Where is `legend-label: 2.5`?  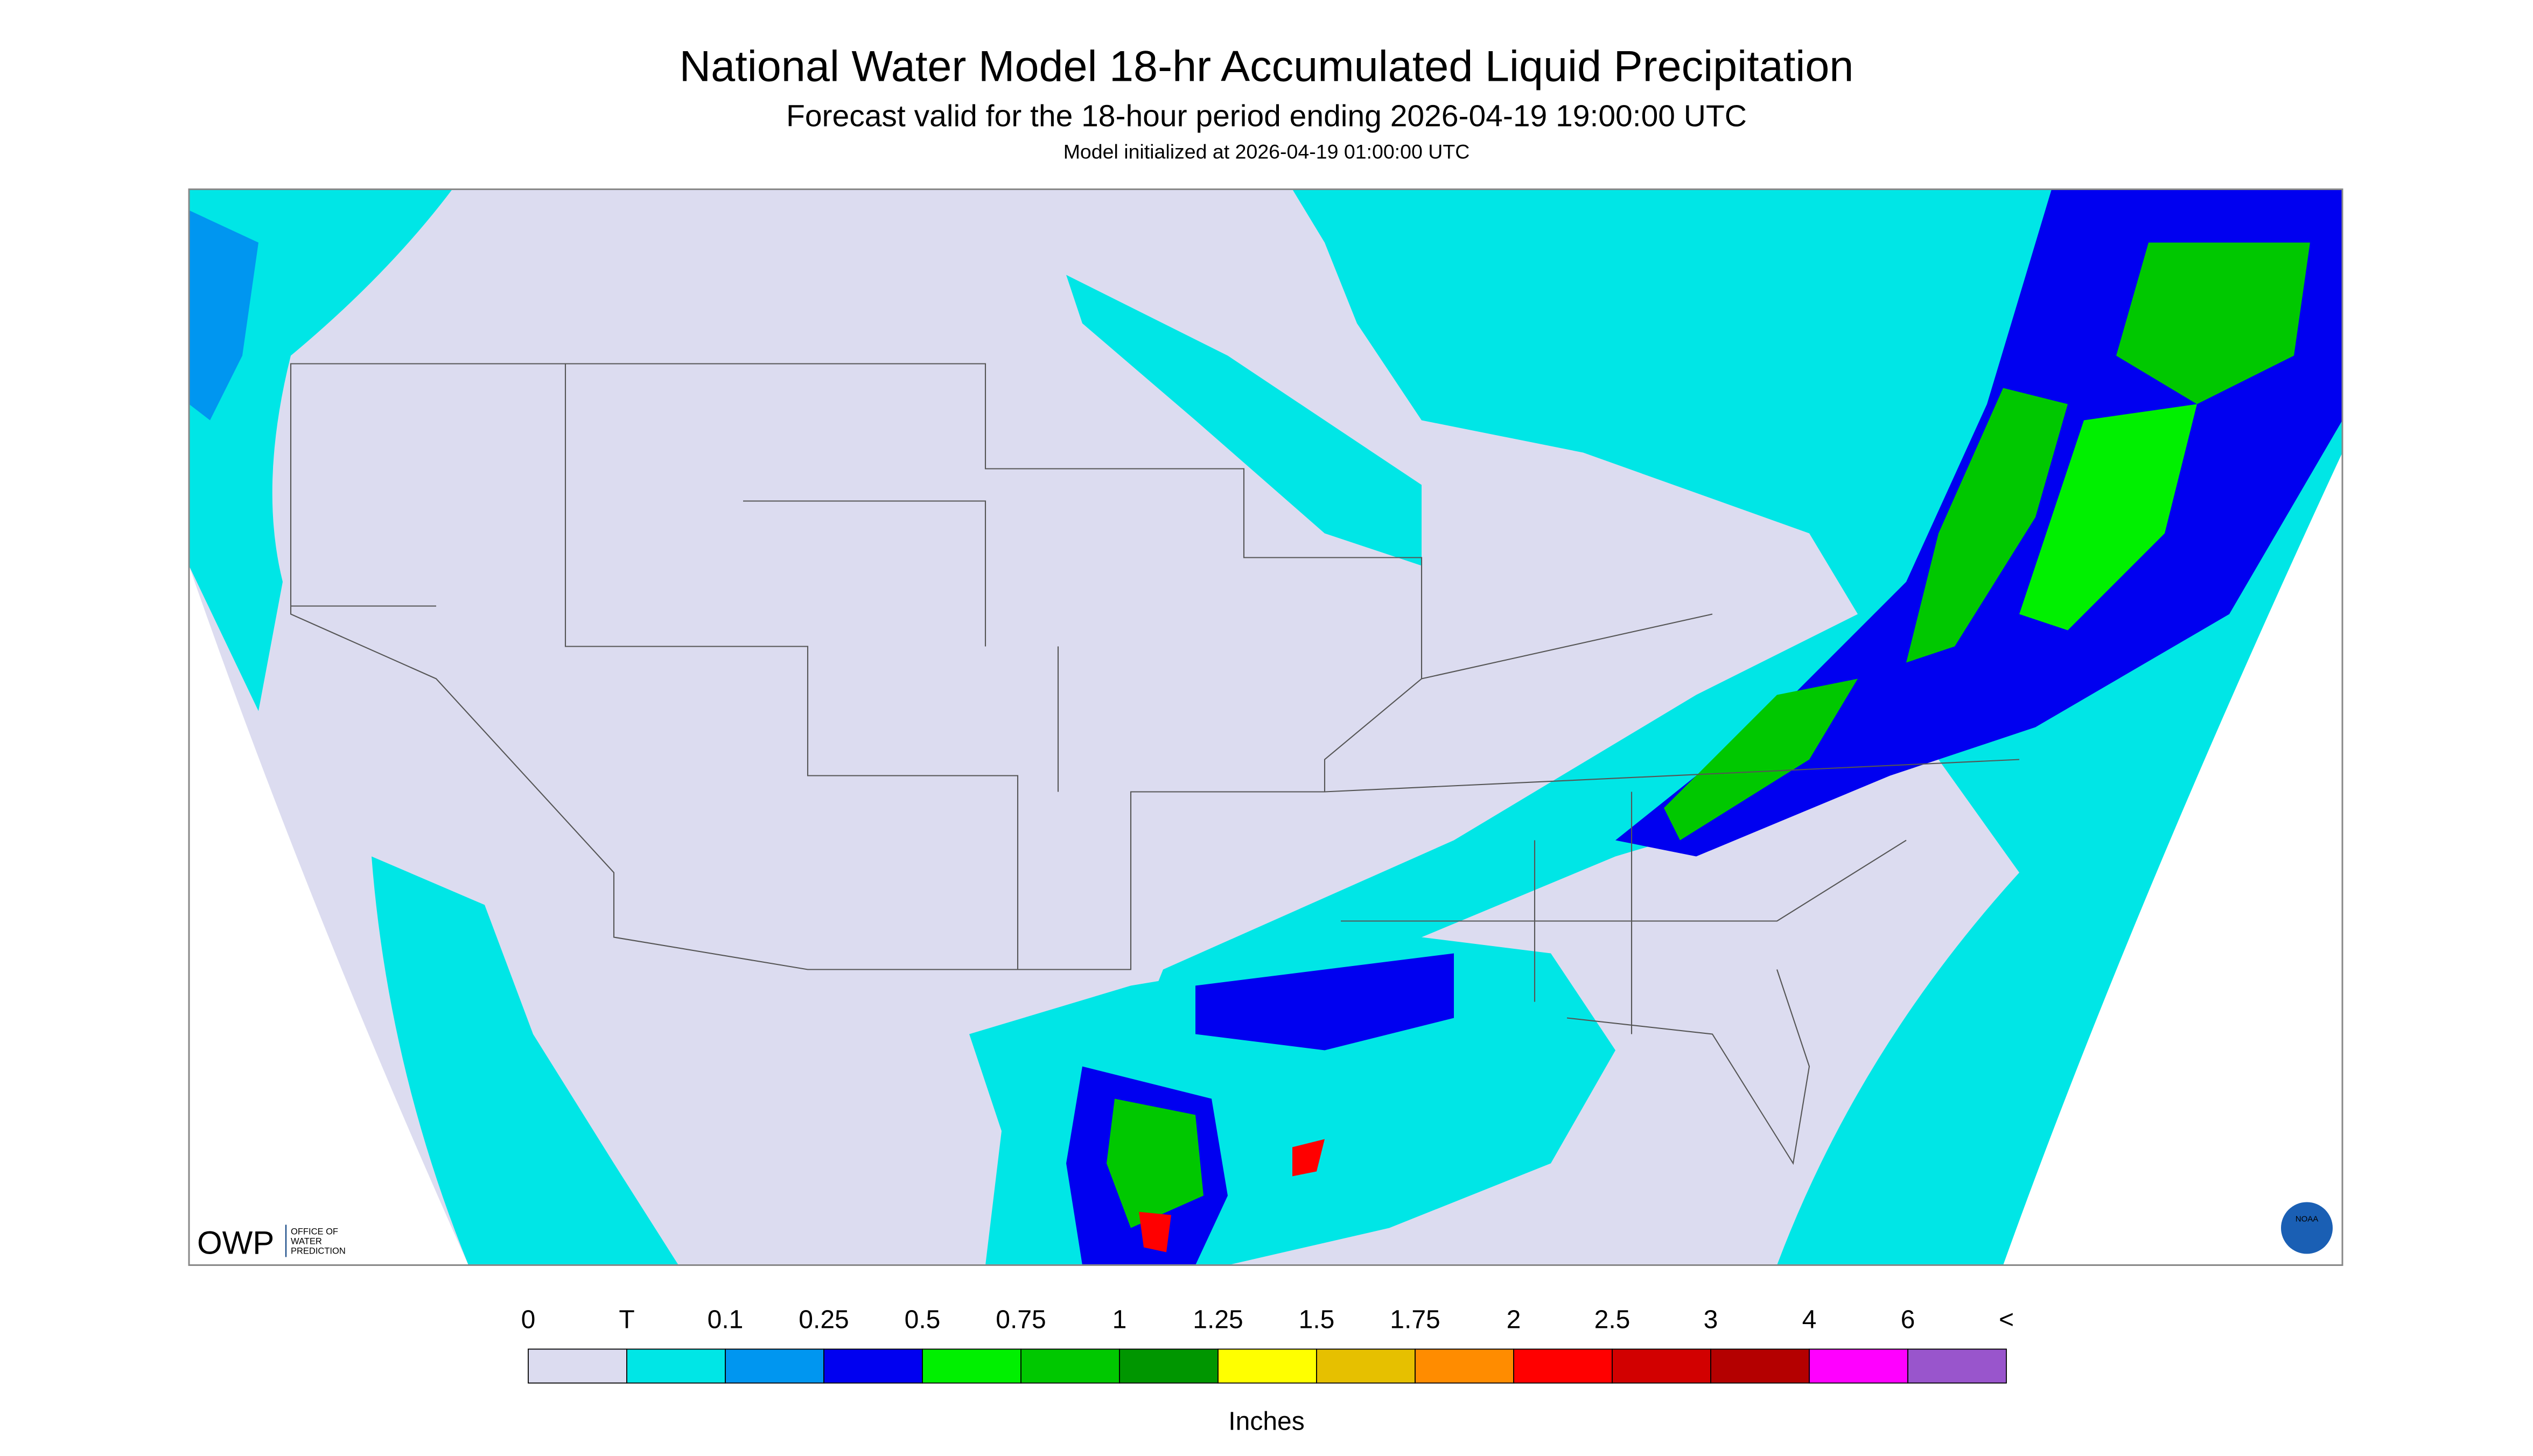 legend-label: 2.5 is located at coordinates (1612, 1320).